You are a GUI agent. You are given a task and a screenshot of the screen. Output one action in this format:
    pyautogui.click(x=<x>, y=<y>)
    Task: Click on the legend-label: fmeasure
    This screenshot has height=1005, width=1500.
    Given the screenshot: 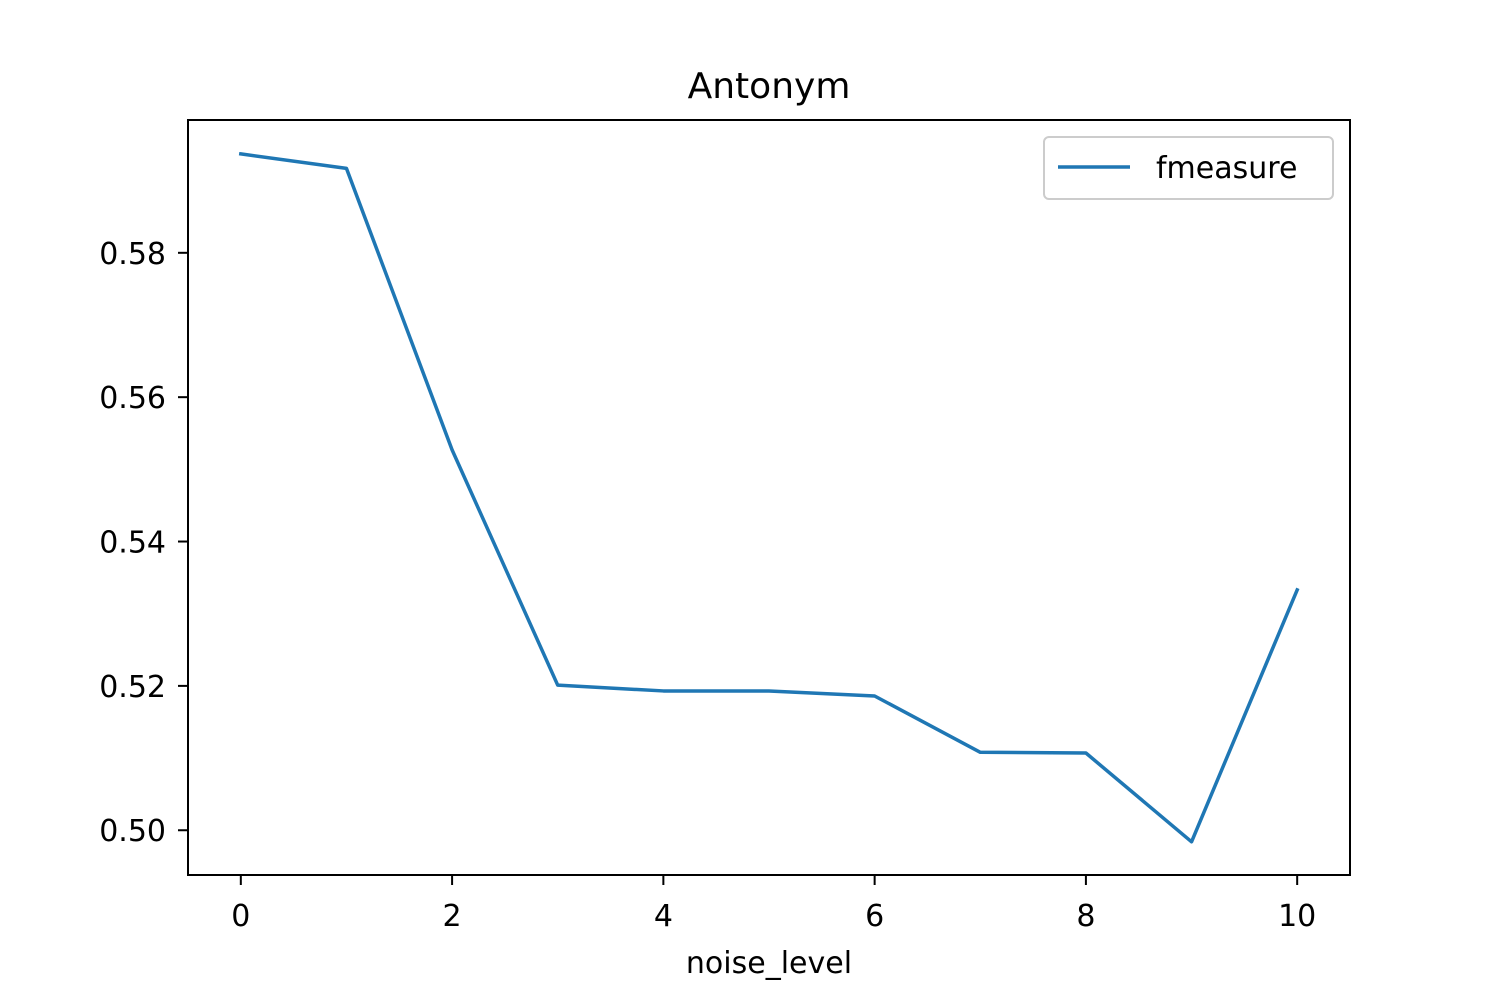 What is the action you would take?
    pyautogui.click(x=1226, y=168)
    